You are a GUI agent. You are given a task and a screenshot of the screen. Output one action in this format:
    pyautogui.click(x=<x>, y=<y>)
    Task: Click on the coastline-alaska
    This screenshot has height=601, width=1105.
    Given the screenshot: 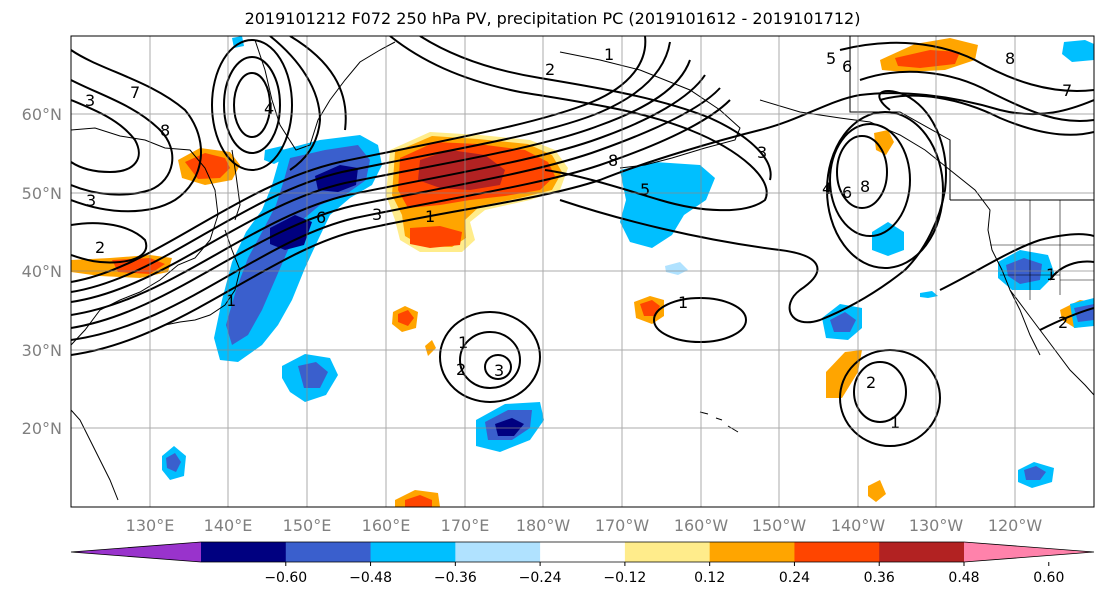 What is the action you would take?
    pyautogui.click(x=650, y=110)
    